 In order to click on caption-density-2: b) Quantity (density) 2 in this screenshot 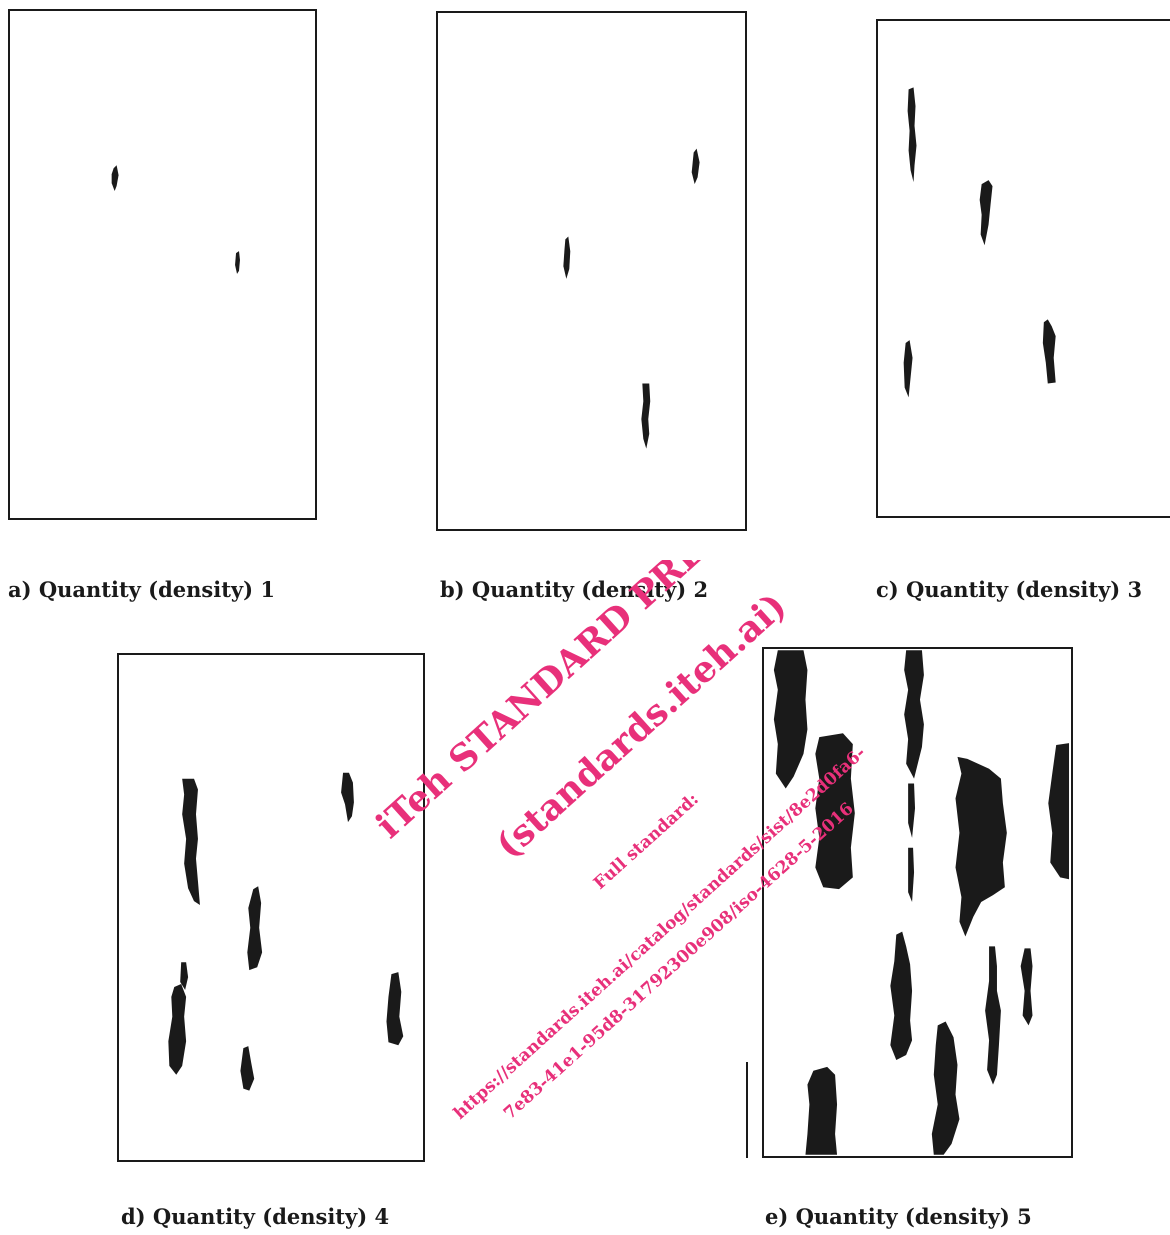, I will do `click(574, 589)`.